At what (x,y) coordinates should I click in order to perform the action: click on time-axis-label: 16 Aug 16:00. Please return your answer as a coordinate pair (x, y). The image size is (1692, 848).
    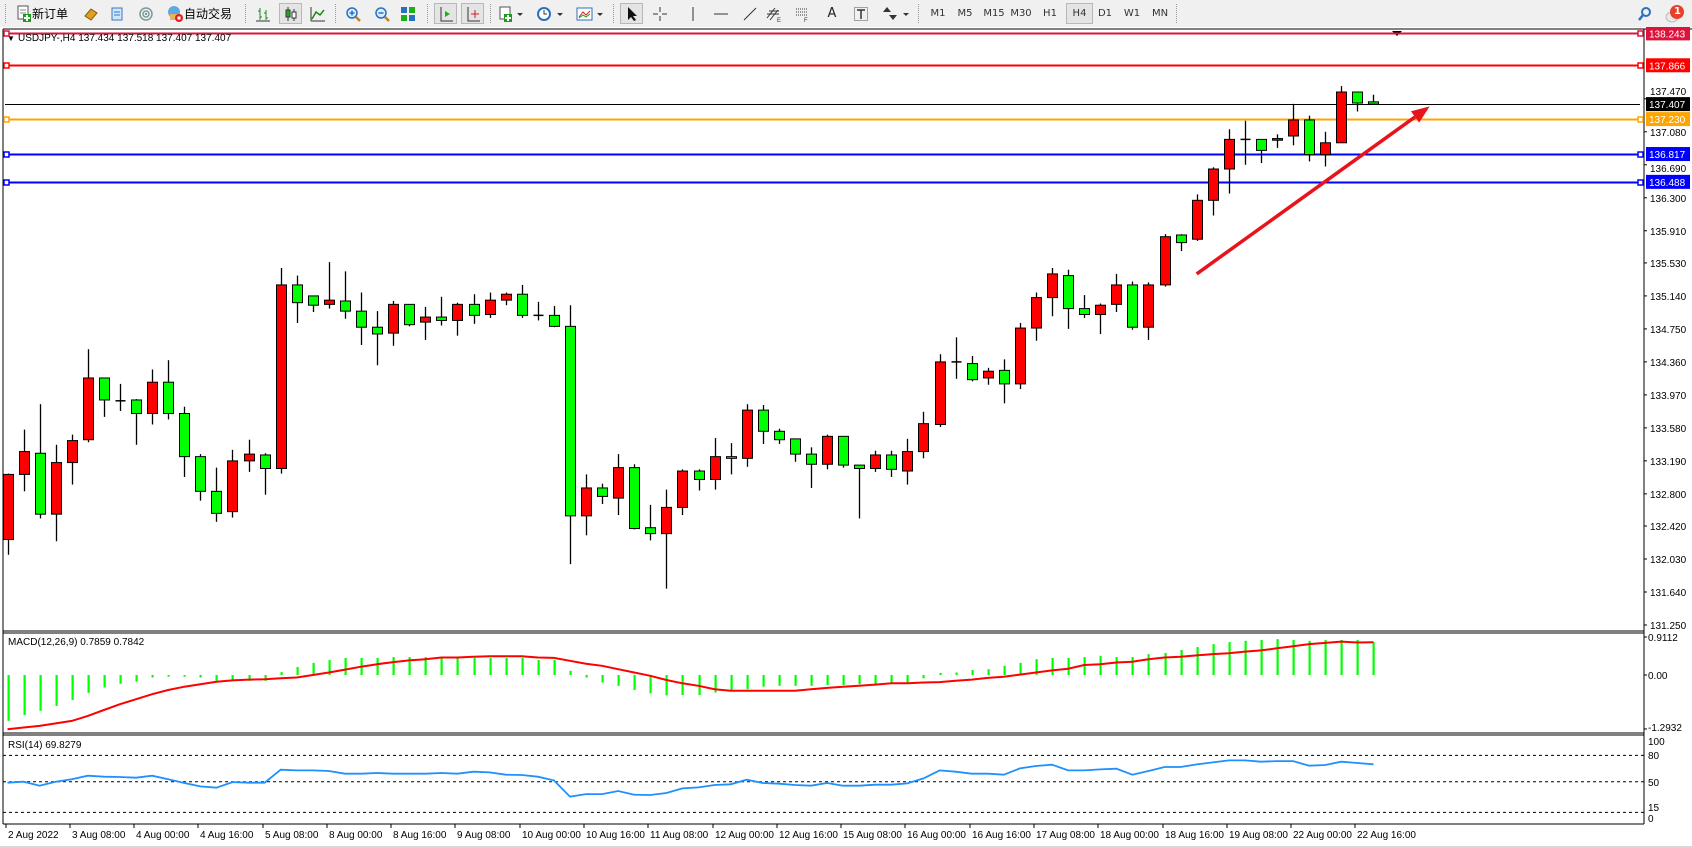
    Looking at the image, I should click on (1001, 835).